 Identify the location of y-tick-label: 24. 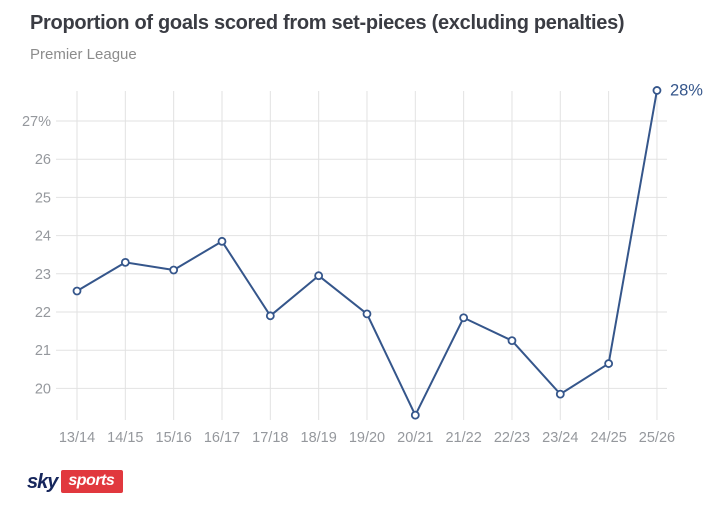
(43, 237).